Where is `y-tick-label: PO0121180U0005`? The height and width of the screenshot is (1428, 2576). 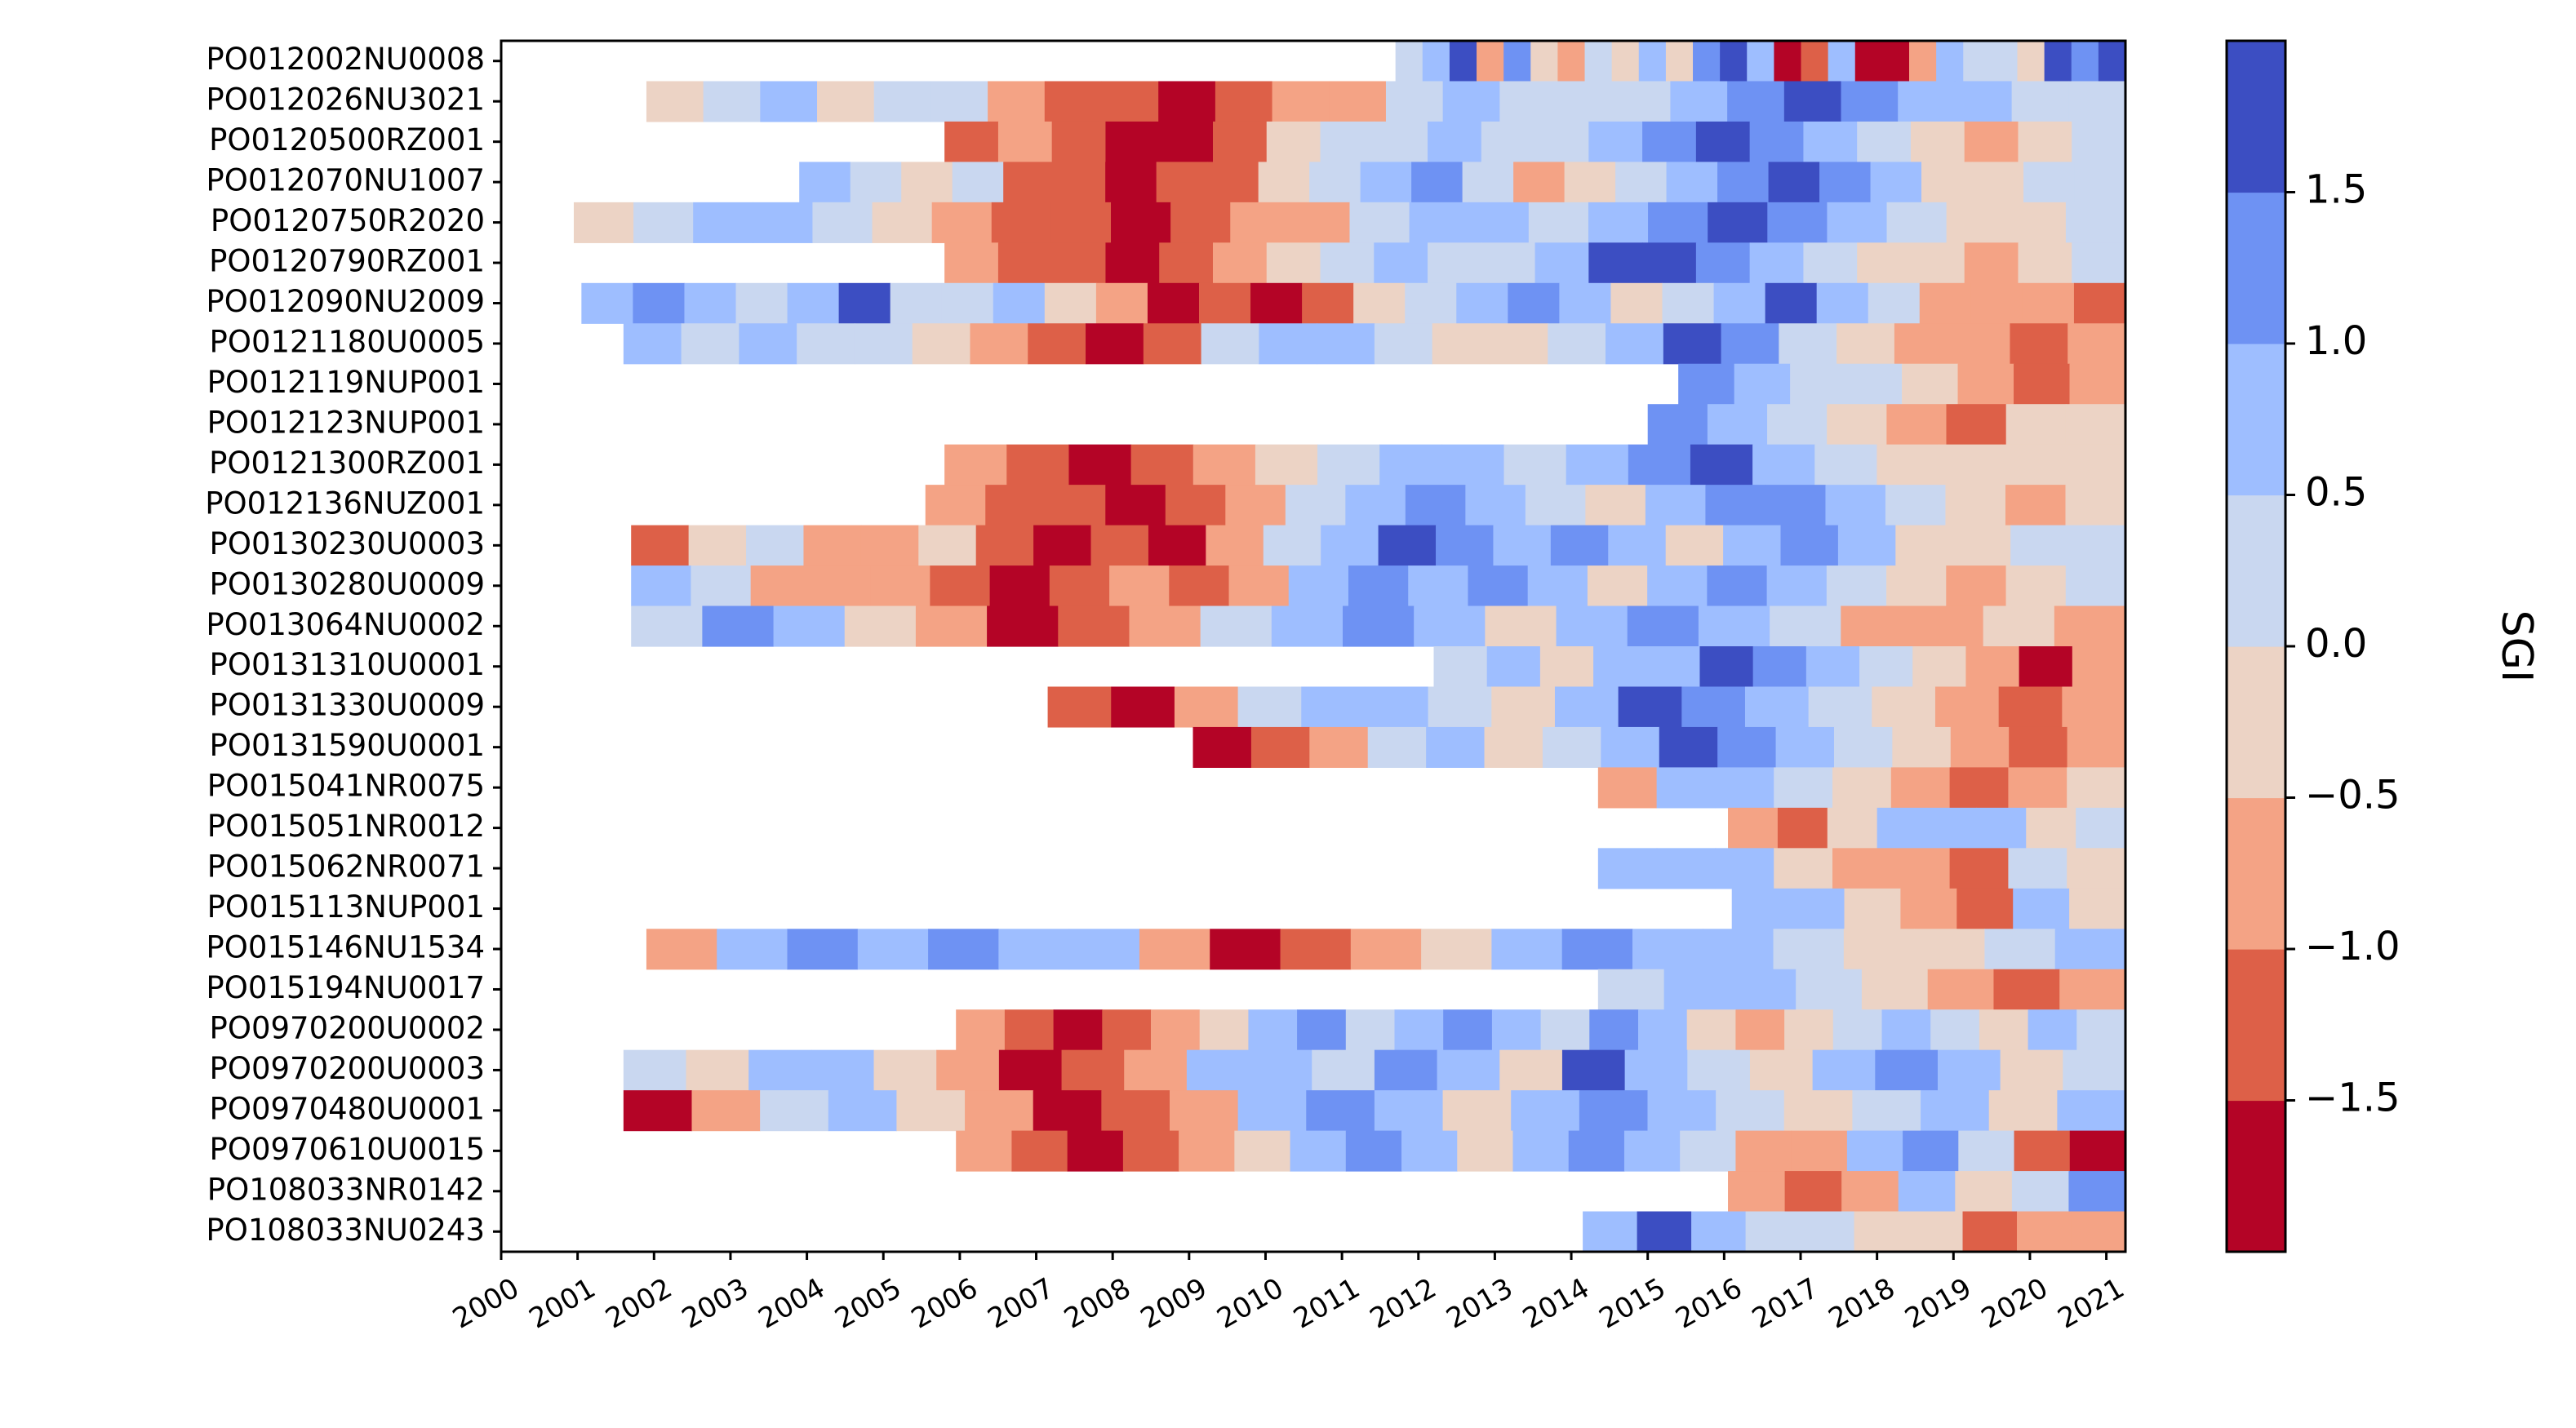
y-tick-label: PO0121180U0005 is located at coordinates (347, 342).